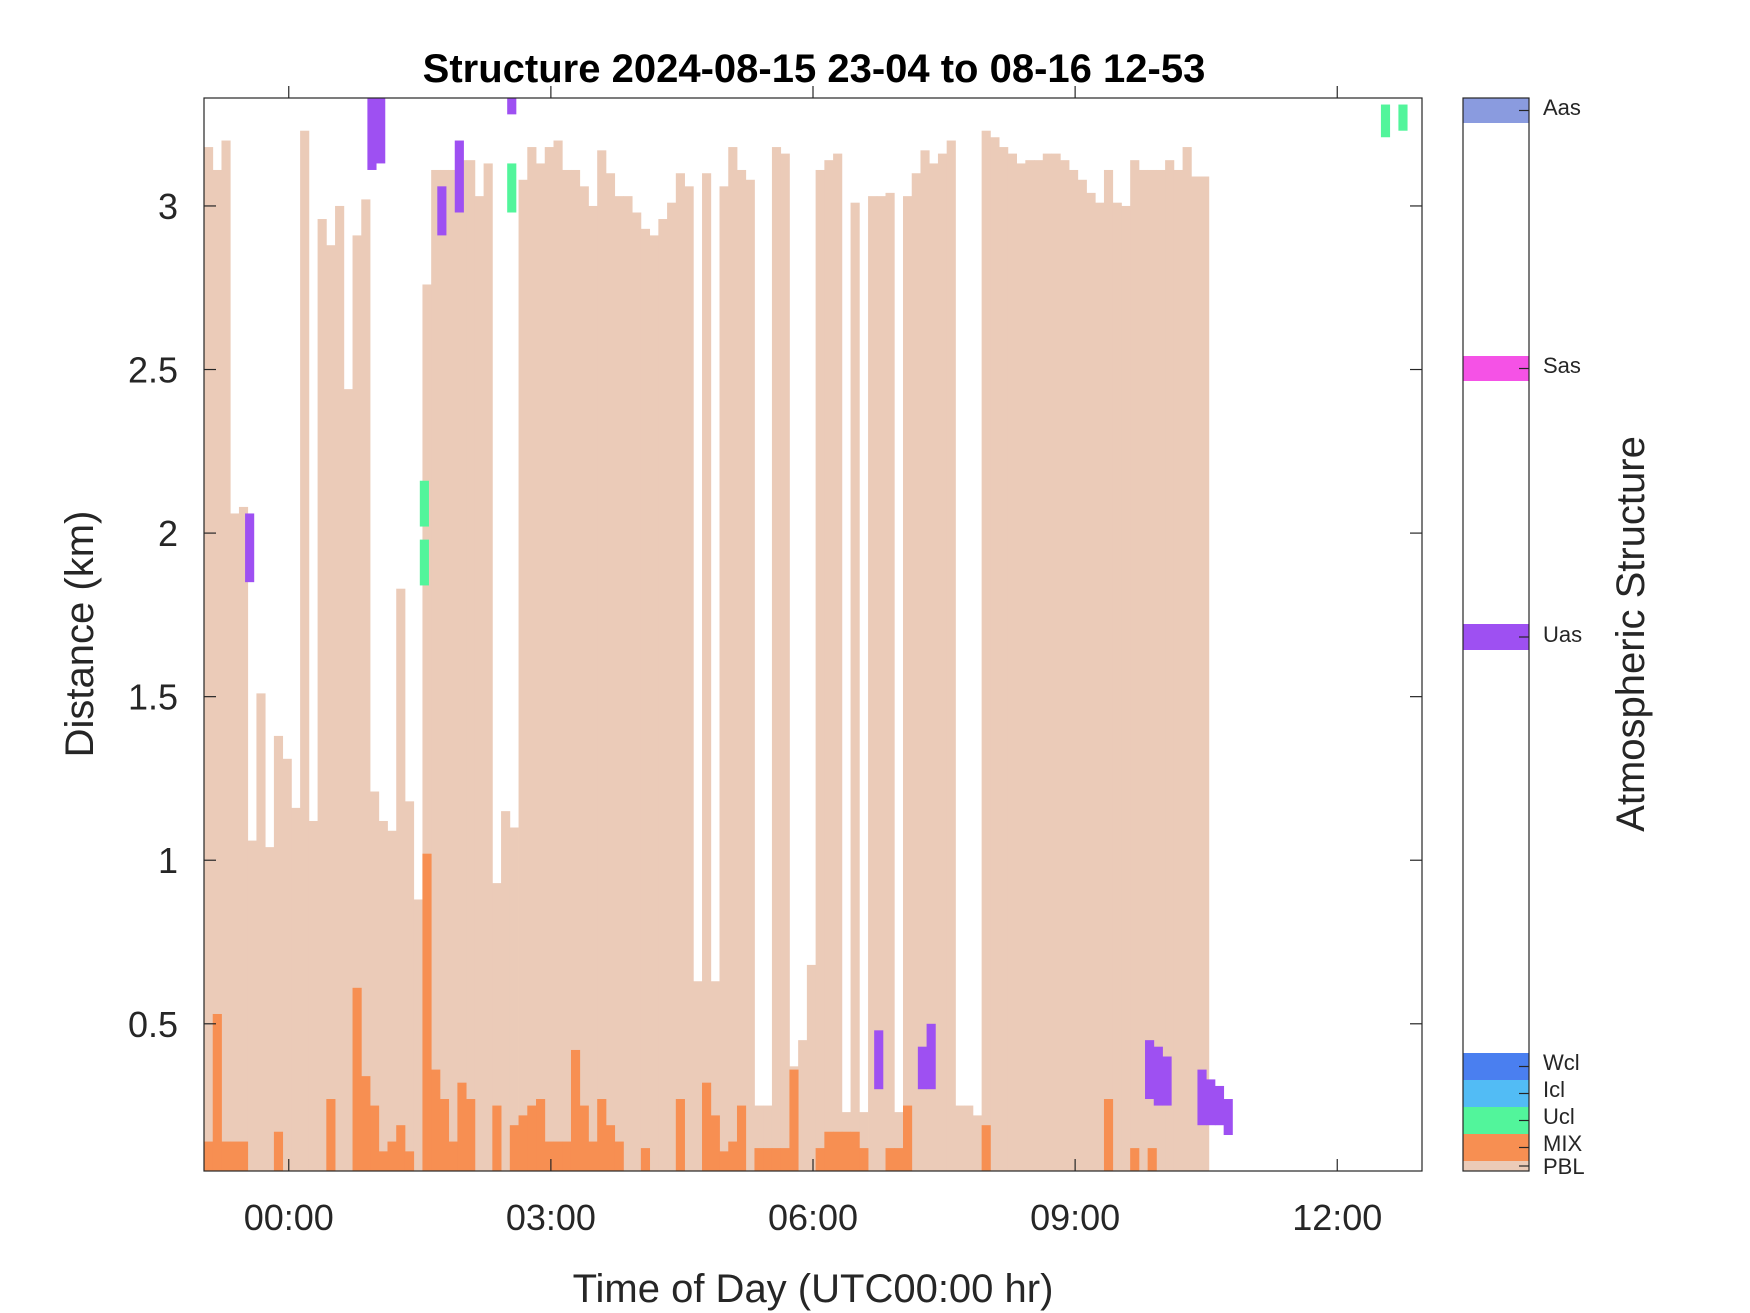 Image resolution: width=1750 pixels, height=1313 pixels. I want to click on y-axis-label: Distance (km), so click(80, 634).